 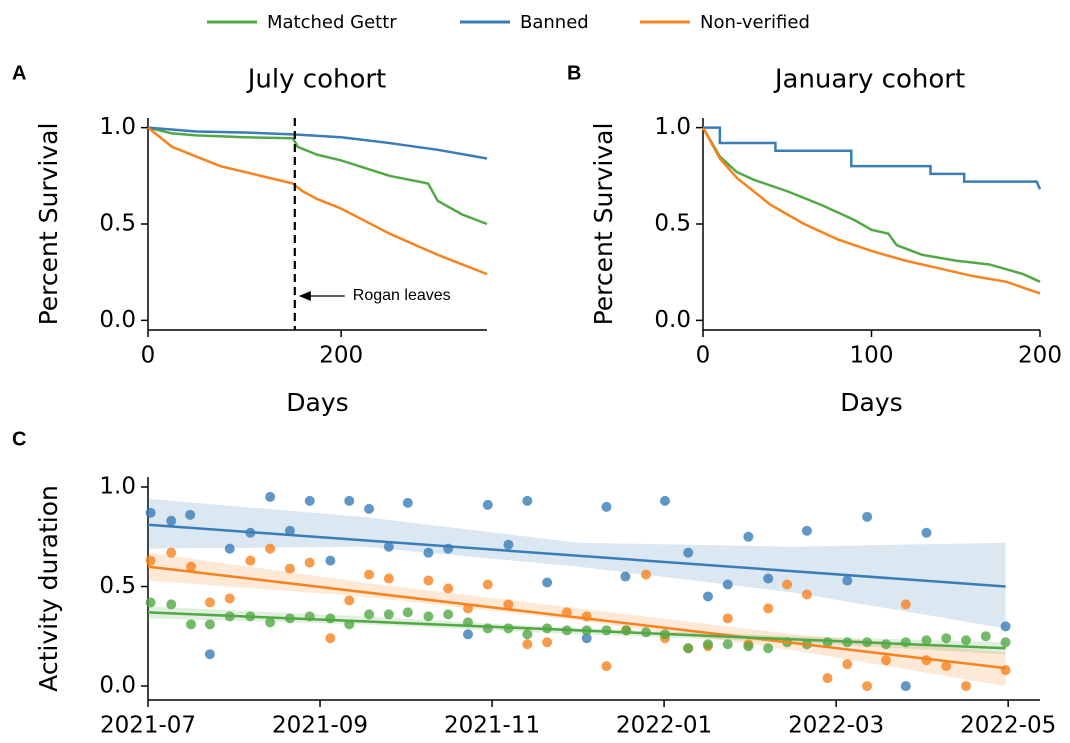 What do you see at coordinates (148, 726) in the screenshot?
I see `x-tick-label: 2021-07` at bounding box center [148, 726].